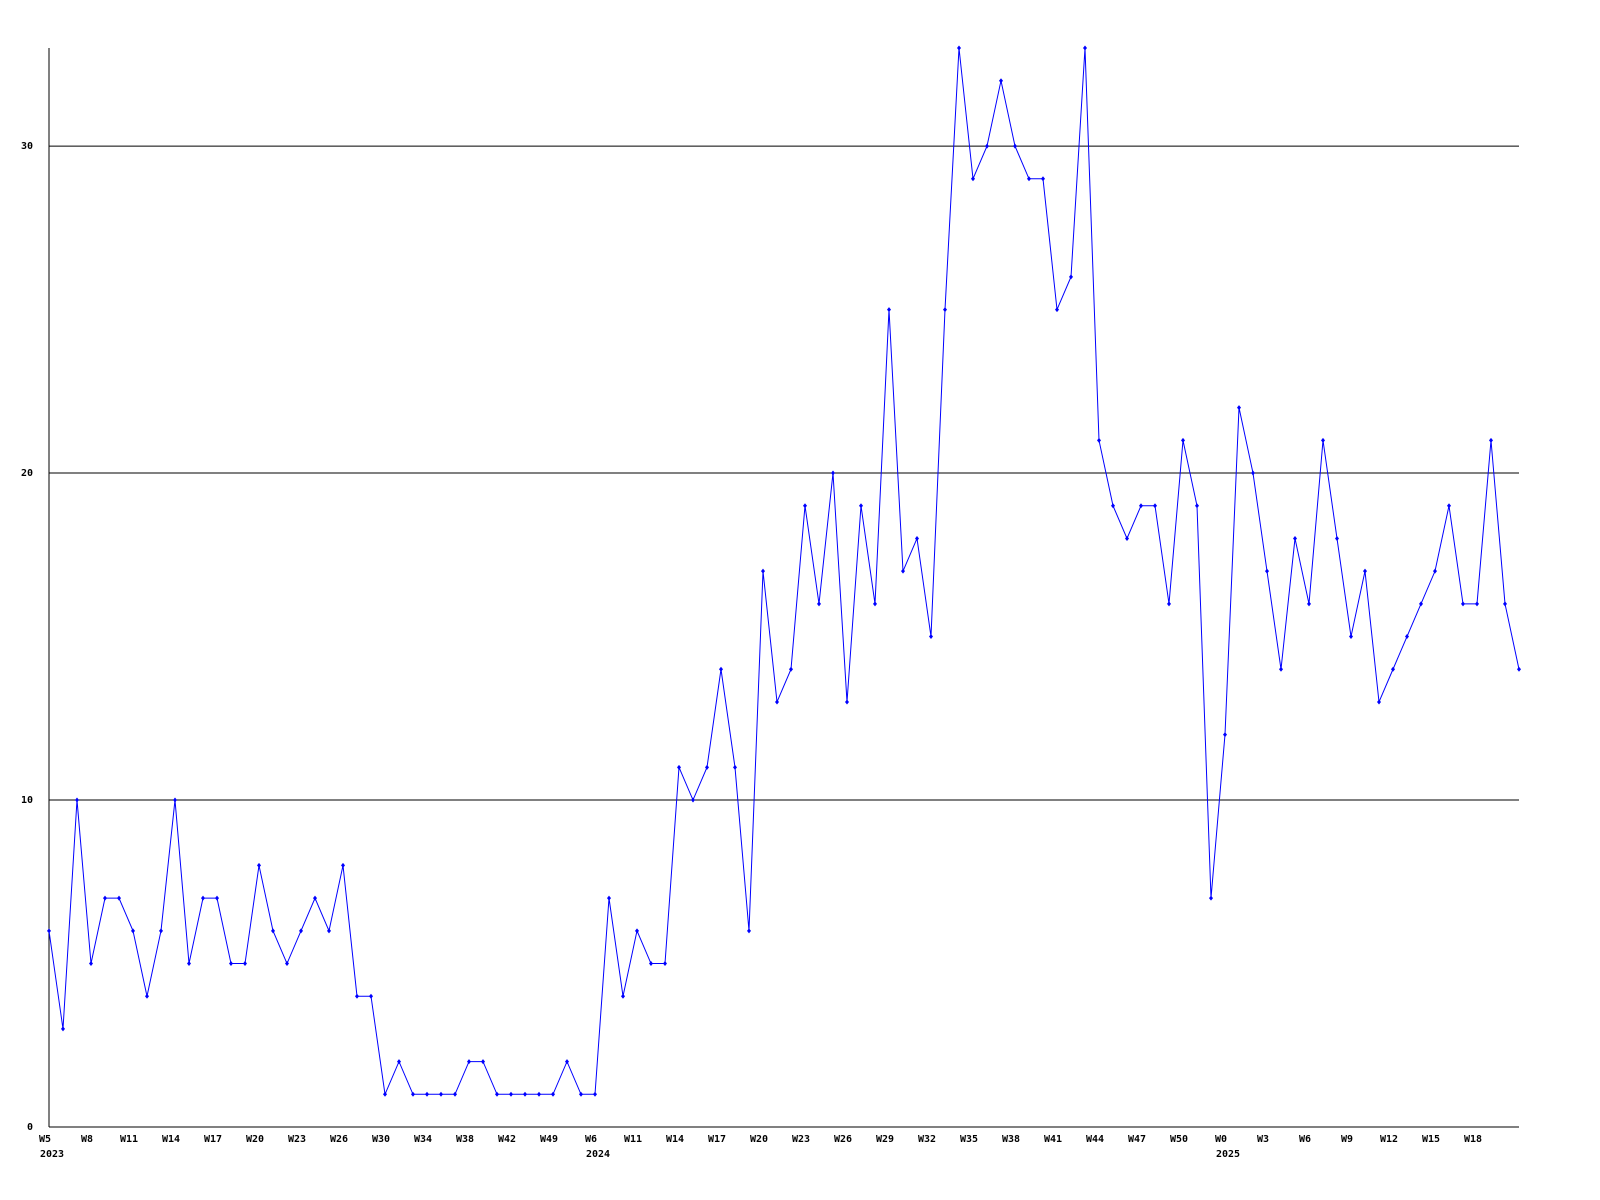 Image resolution: width=1600 pixels, height=1200 pixels. I want to click on x-tick-label: W8, so click(87, 1139).